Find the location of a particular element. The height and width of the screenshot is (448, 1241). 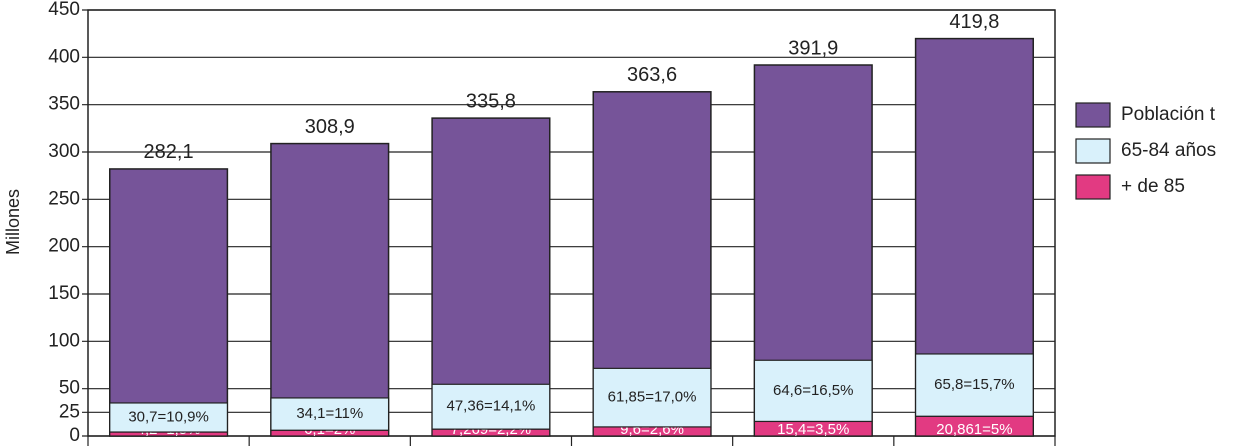

y-tick-label: 350 is located at coordinates (64, 104).